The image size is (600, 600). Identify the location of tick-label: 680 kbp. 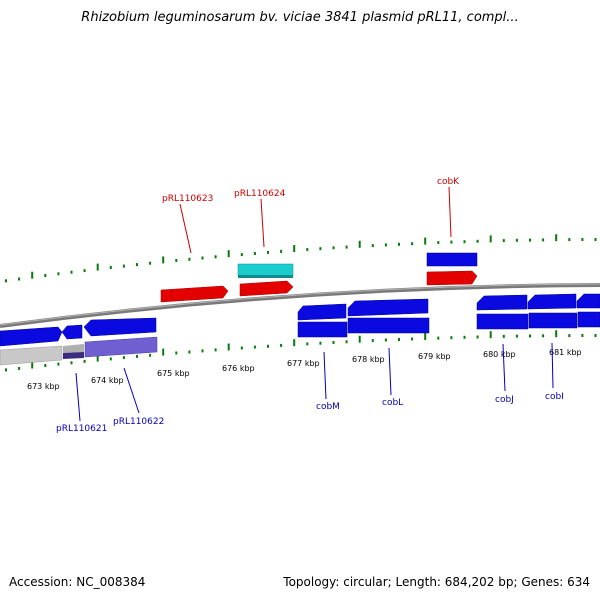
(499, 354).